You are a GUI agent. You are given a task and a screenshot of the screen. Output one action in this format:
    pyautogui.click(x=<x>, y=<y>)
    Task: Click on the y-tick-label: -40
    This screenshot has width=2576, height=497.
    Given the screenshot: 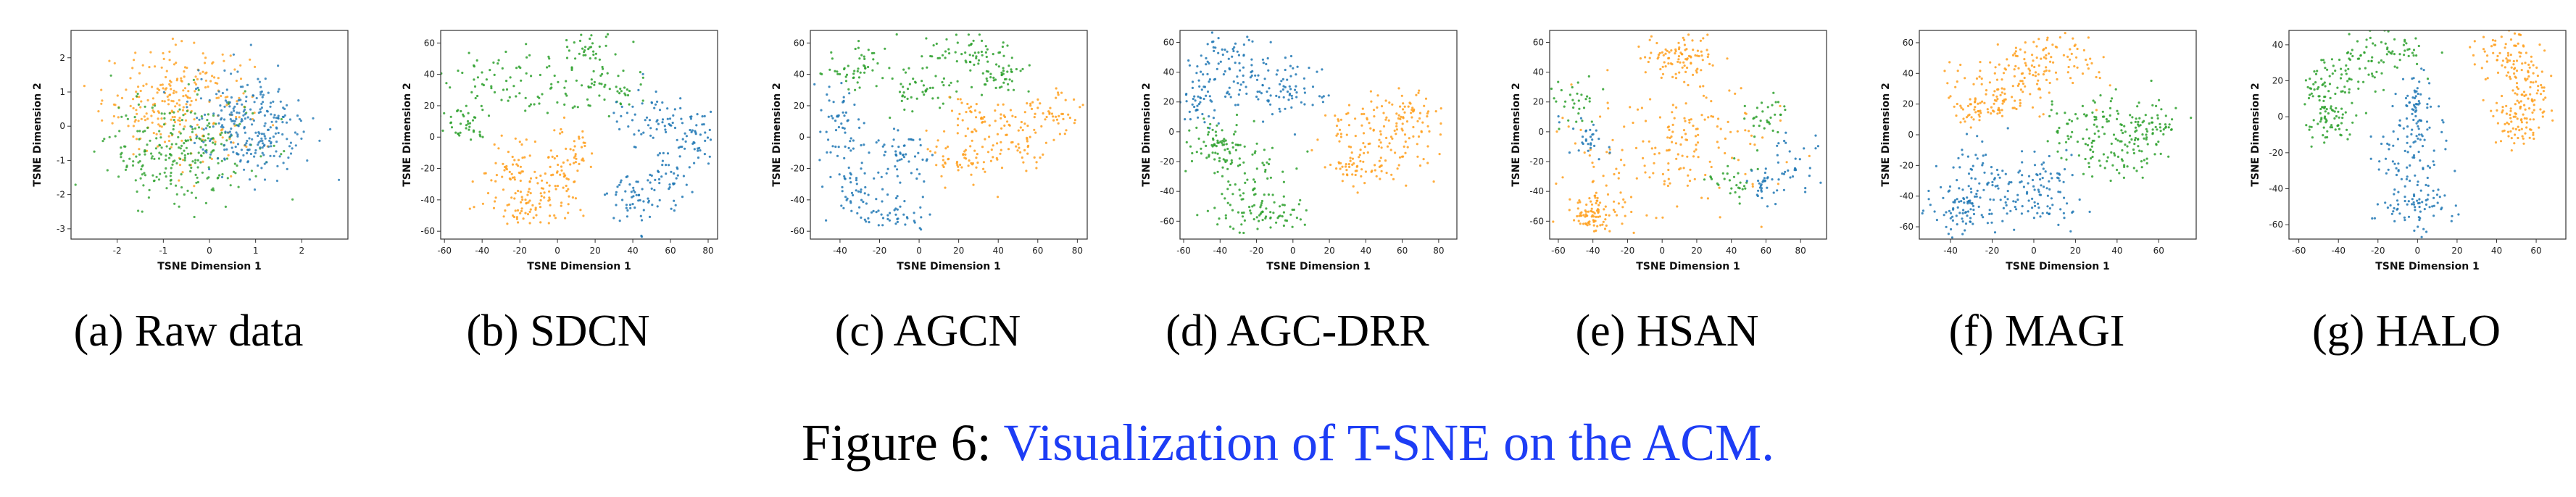 What is the action you would take?
    pyautogui.click(x=1906, y=196)
    